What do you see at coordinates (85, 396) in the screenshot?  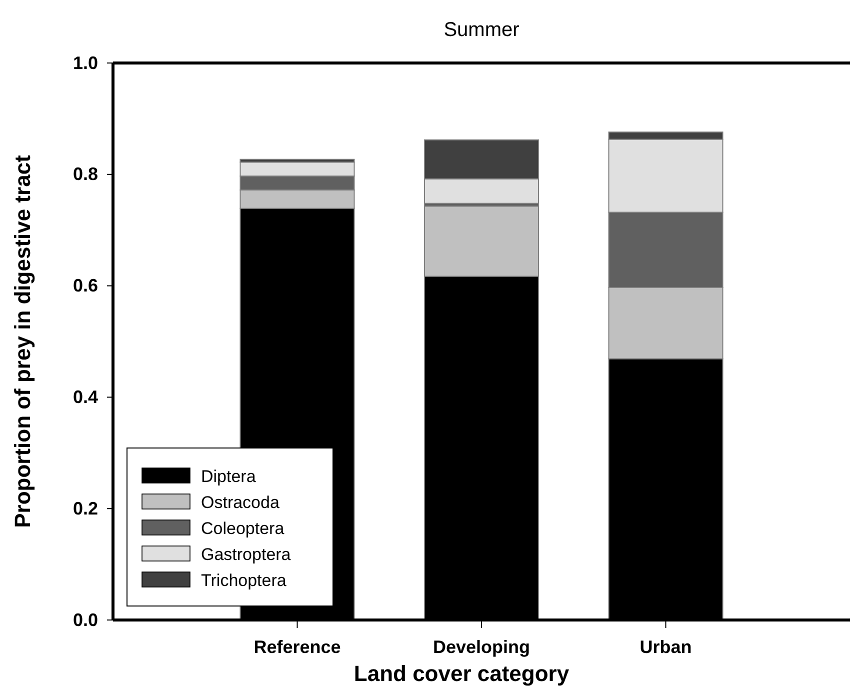 I see `y-tick-label: 0.4` at bounding box center [85, 396].